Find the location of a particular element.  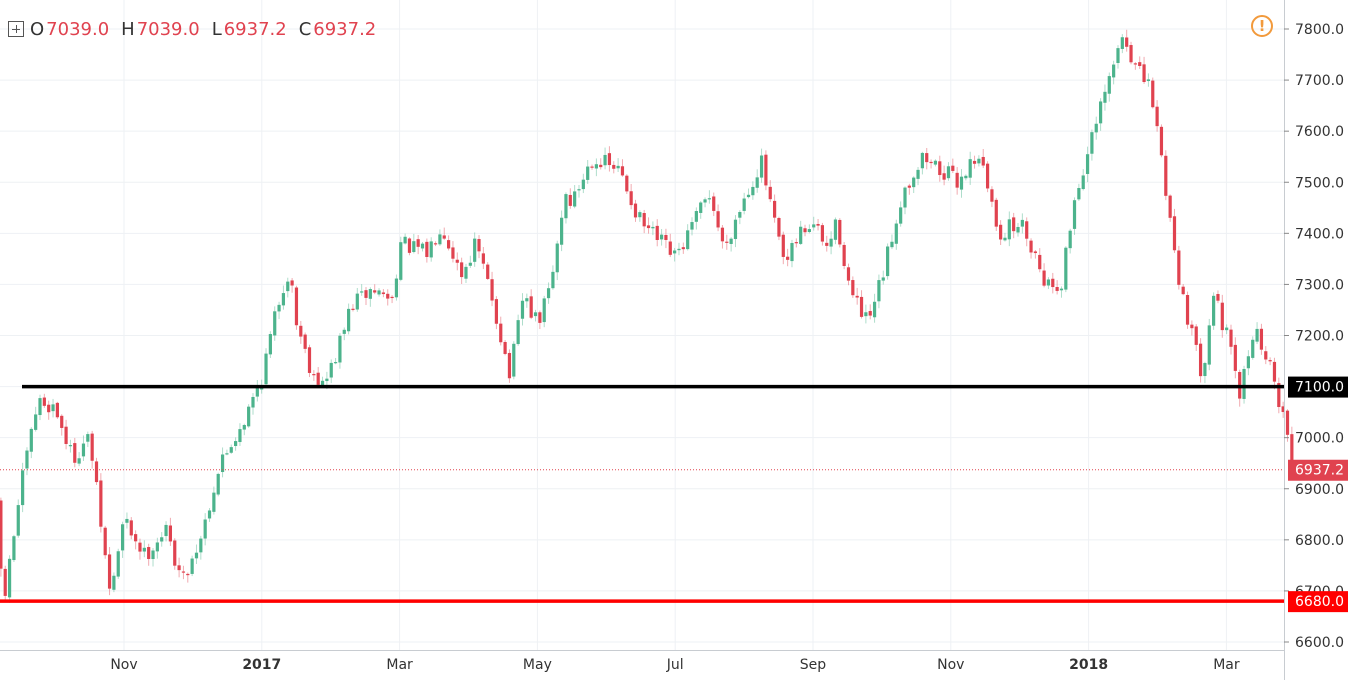

warning-icon: ! is located at coordinates (1262, 26).